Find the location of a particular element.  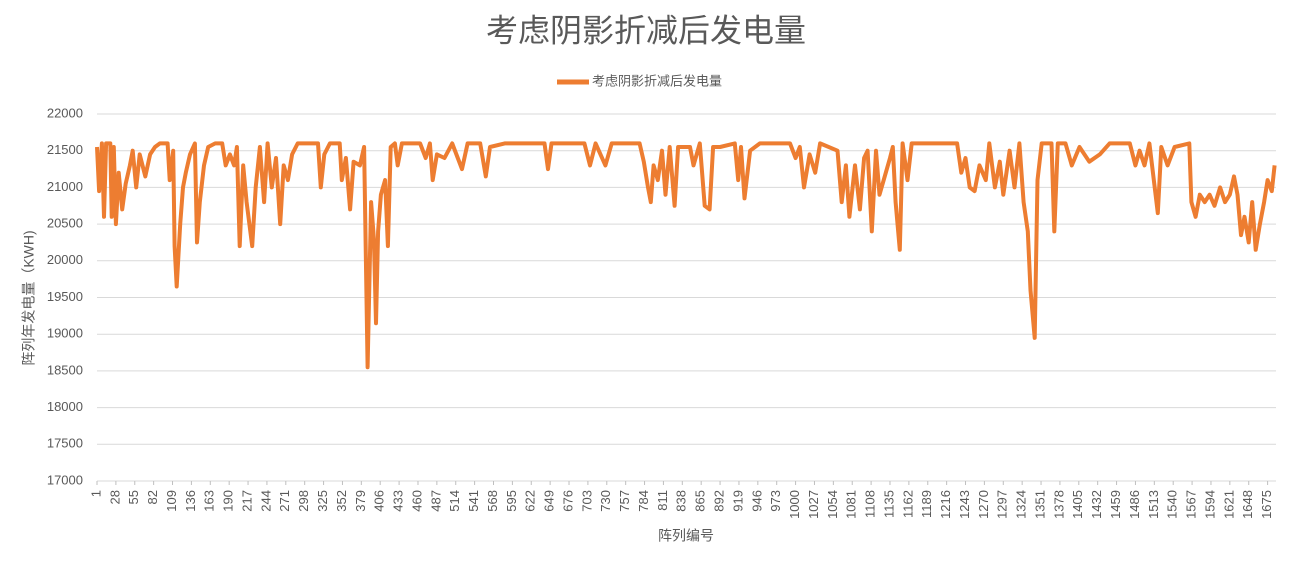

x-tick-label: 1405 is located at coordinates (1077, 504).